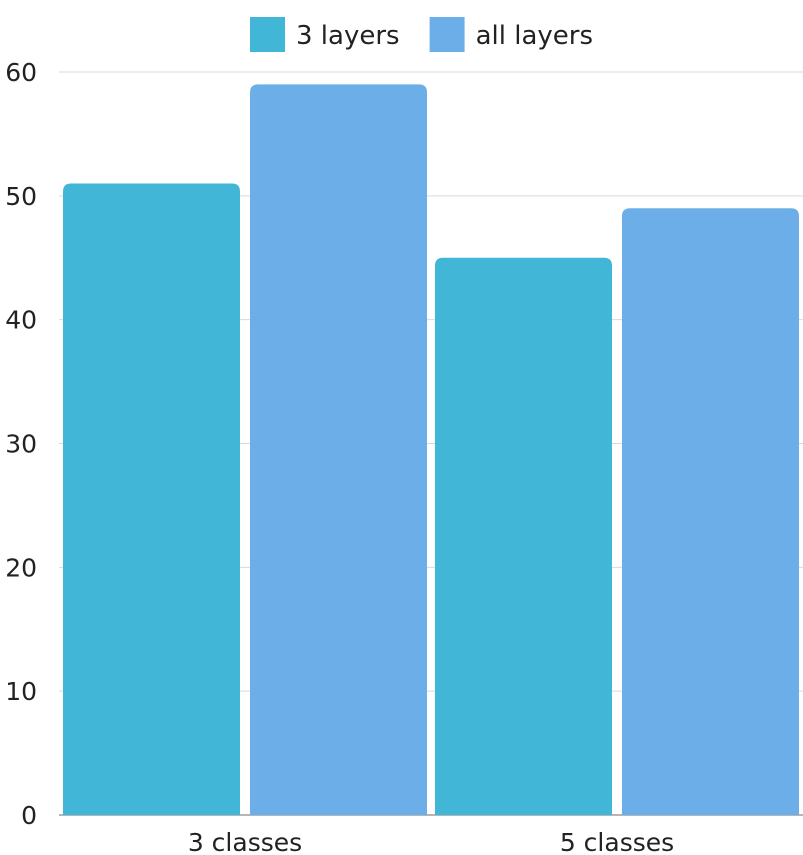  I want to click on y-tick-label-30: 30, so click(21, 444).